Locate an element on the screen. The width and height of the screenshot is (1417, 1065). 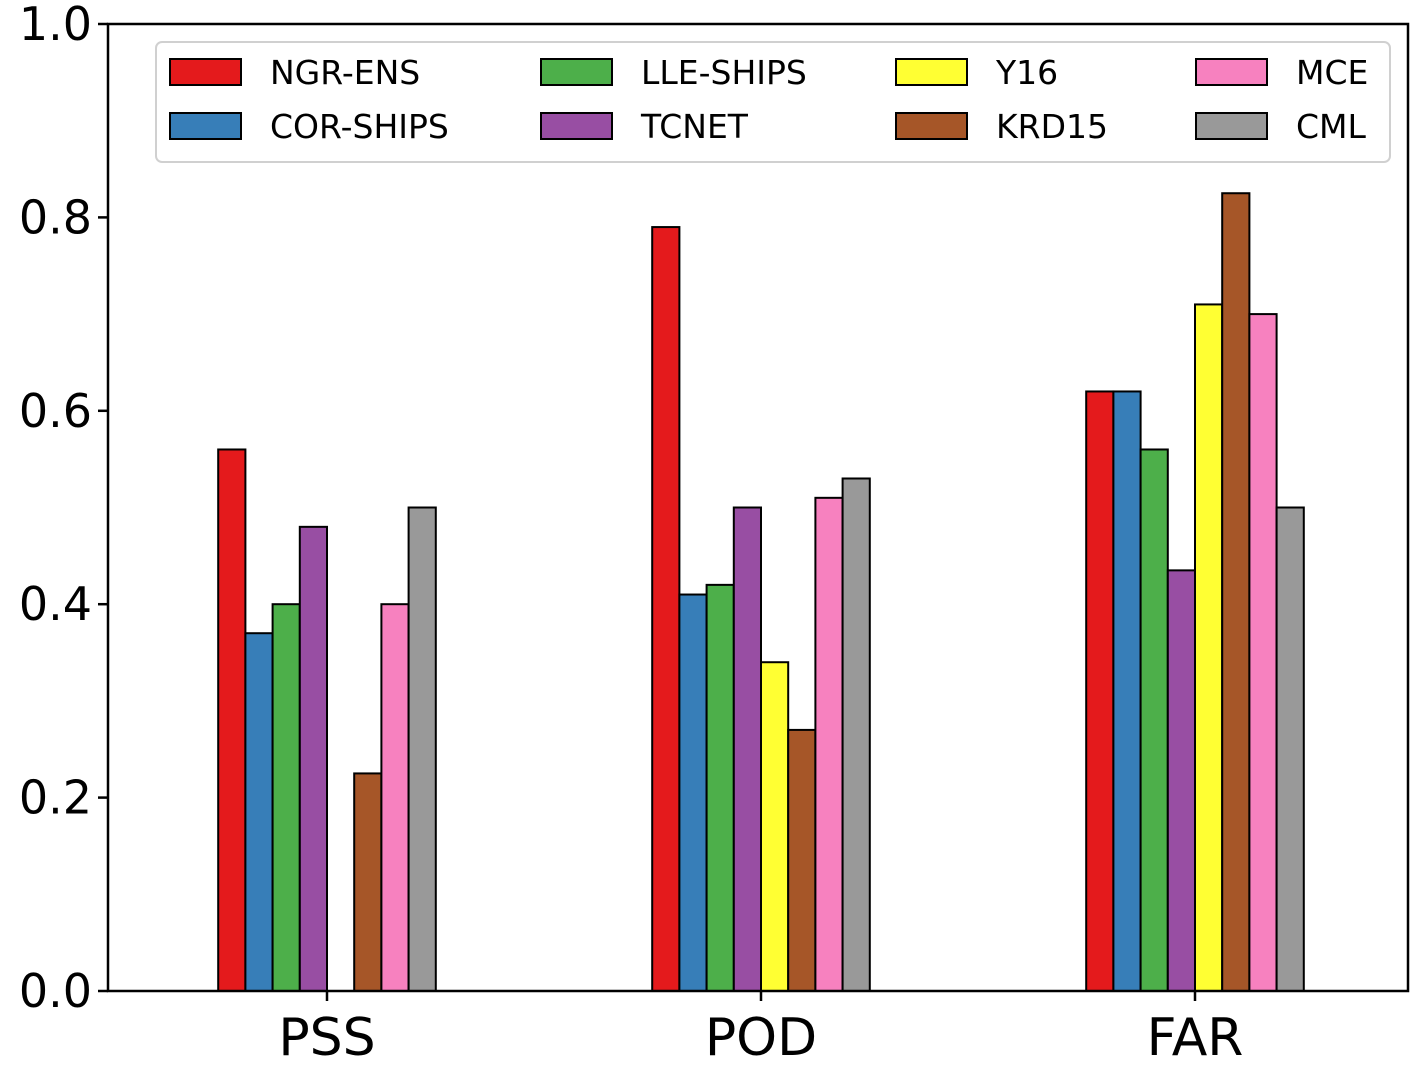
y-tick-label: 0.8 is located at coordinates (55, 217).